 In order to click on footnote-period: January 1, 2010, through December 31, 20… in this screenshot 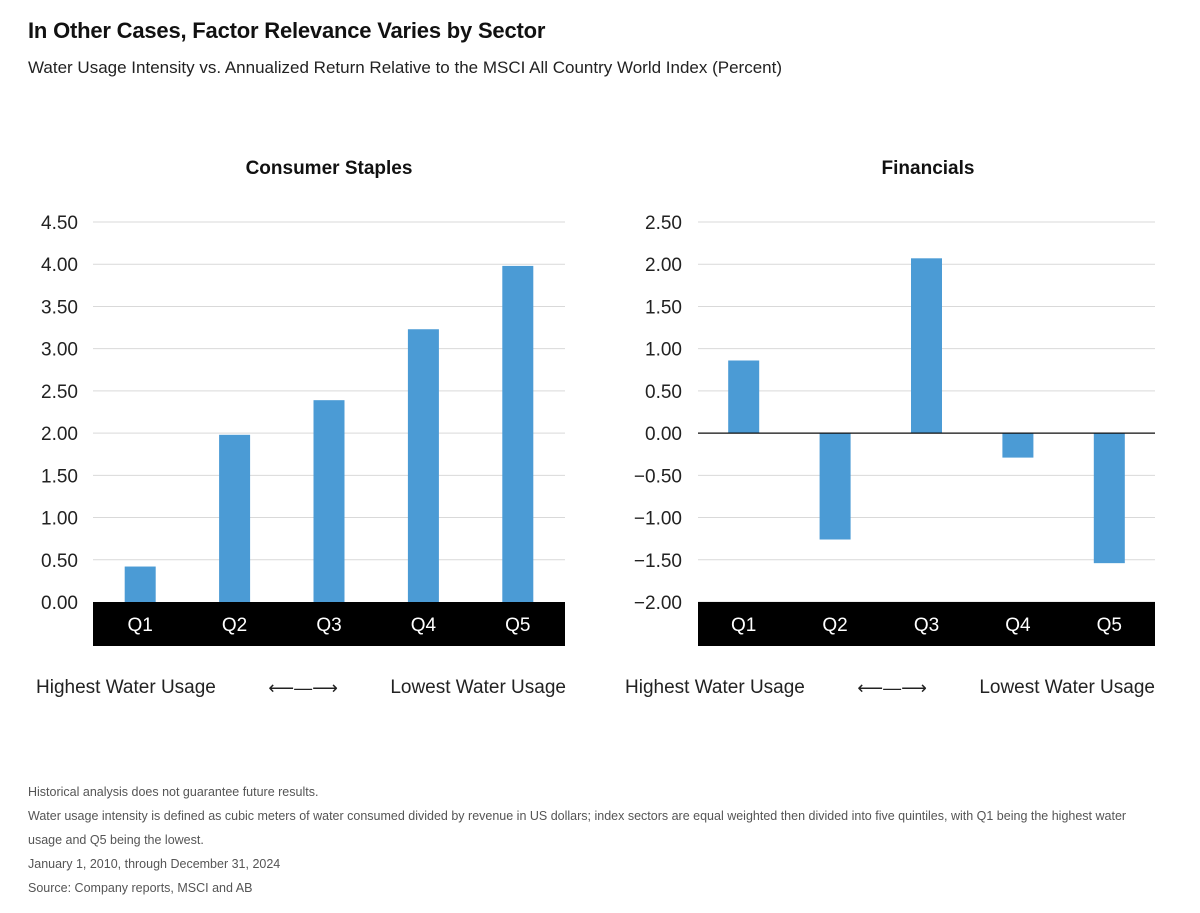, I will do `click(154, 864)`.